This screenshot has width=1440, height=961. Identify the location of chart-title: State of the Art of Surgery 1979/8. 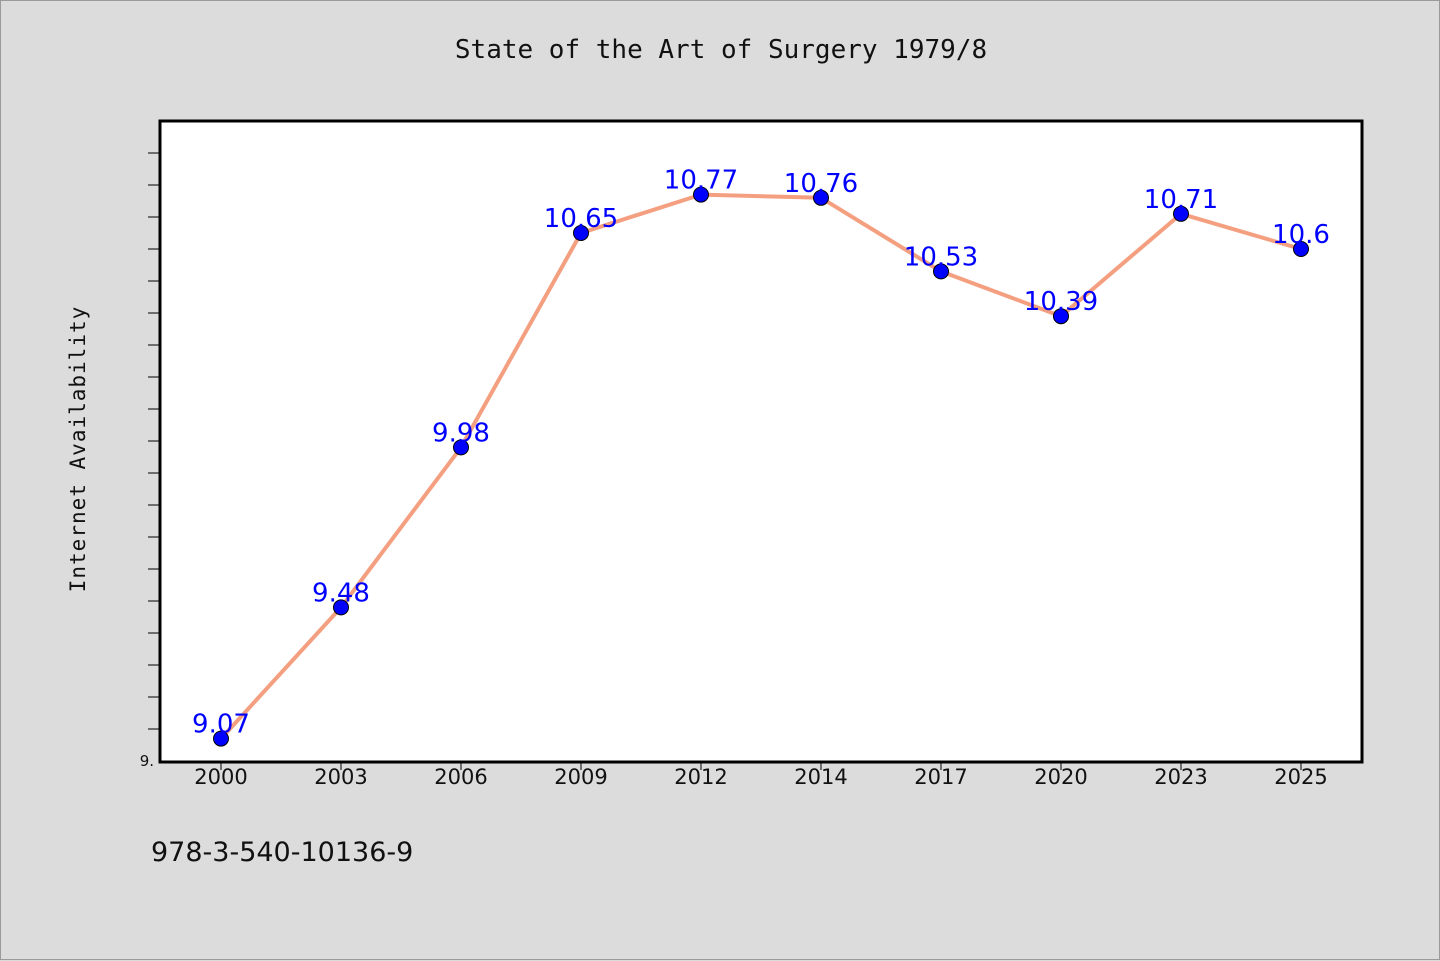
(721, 50).